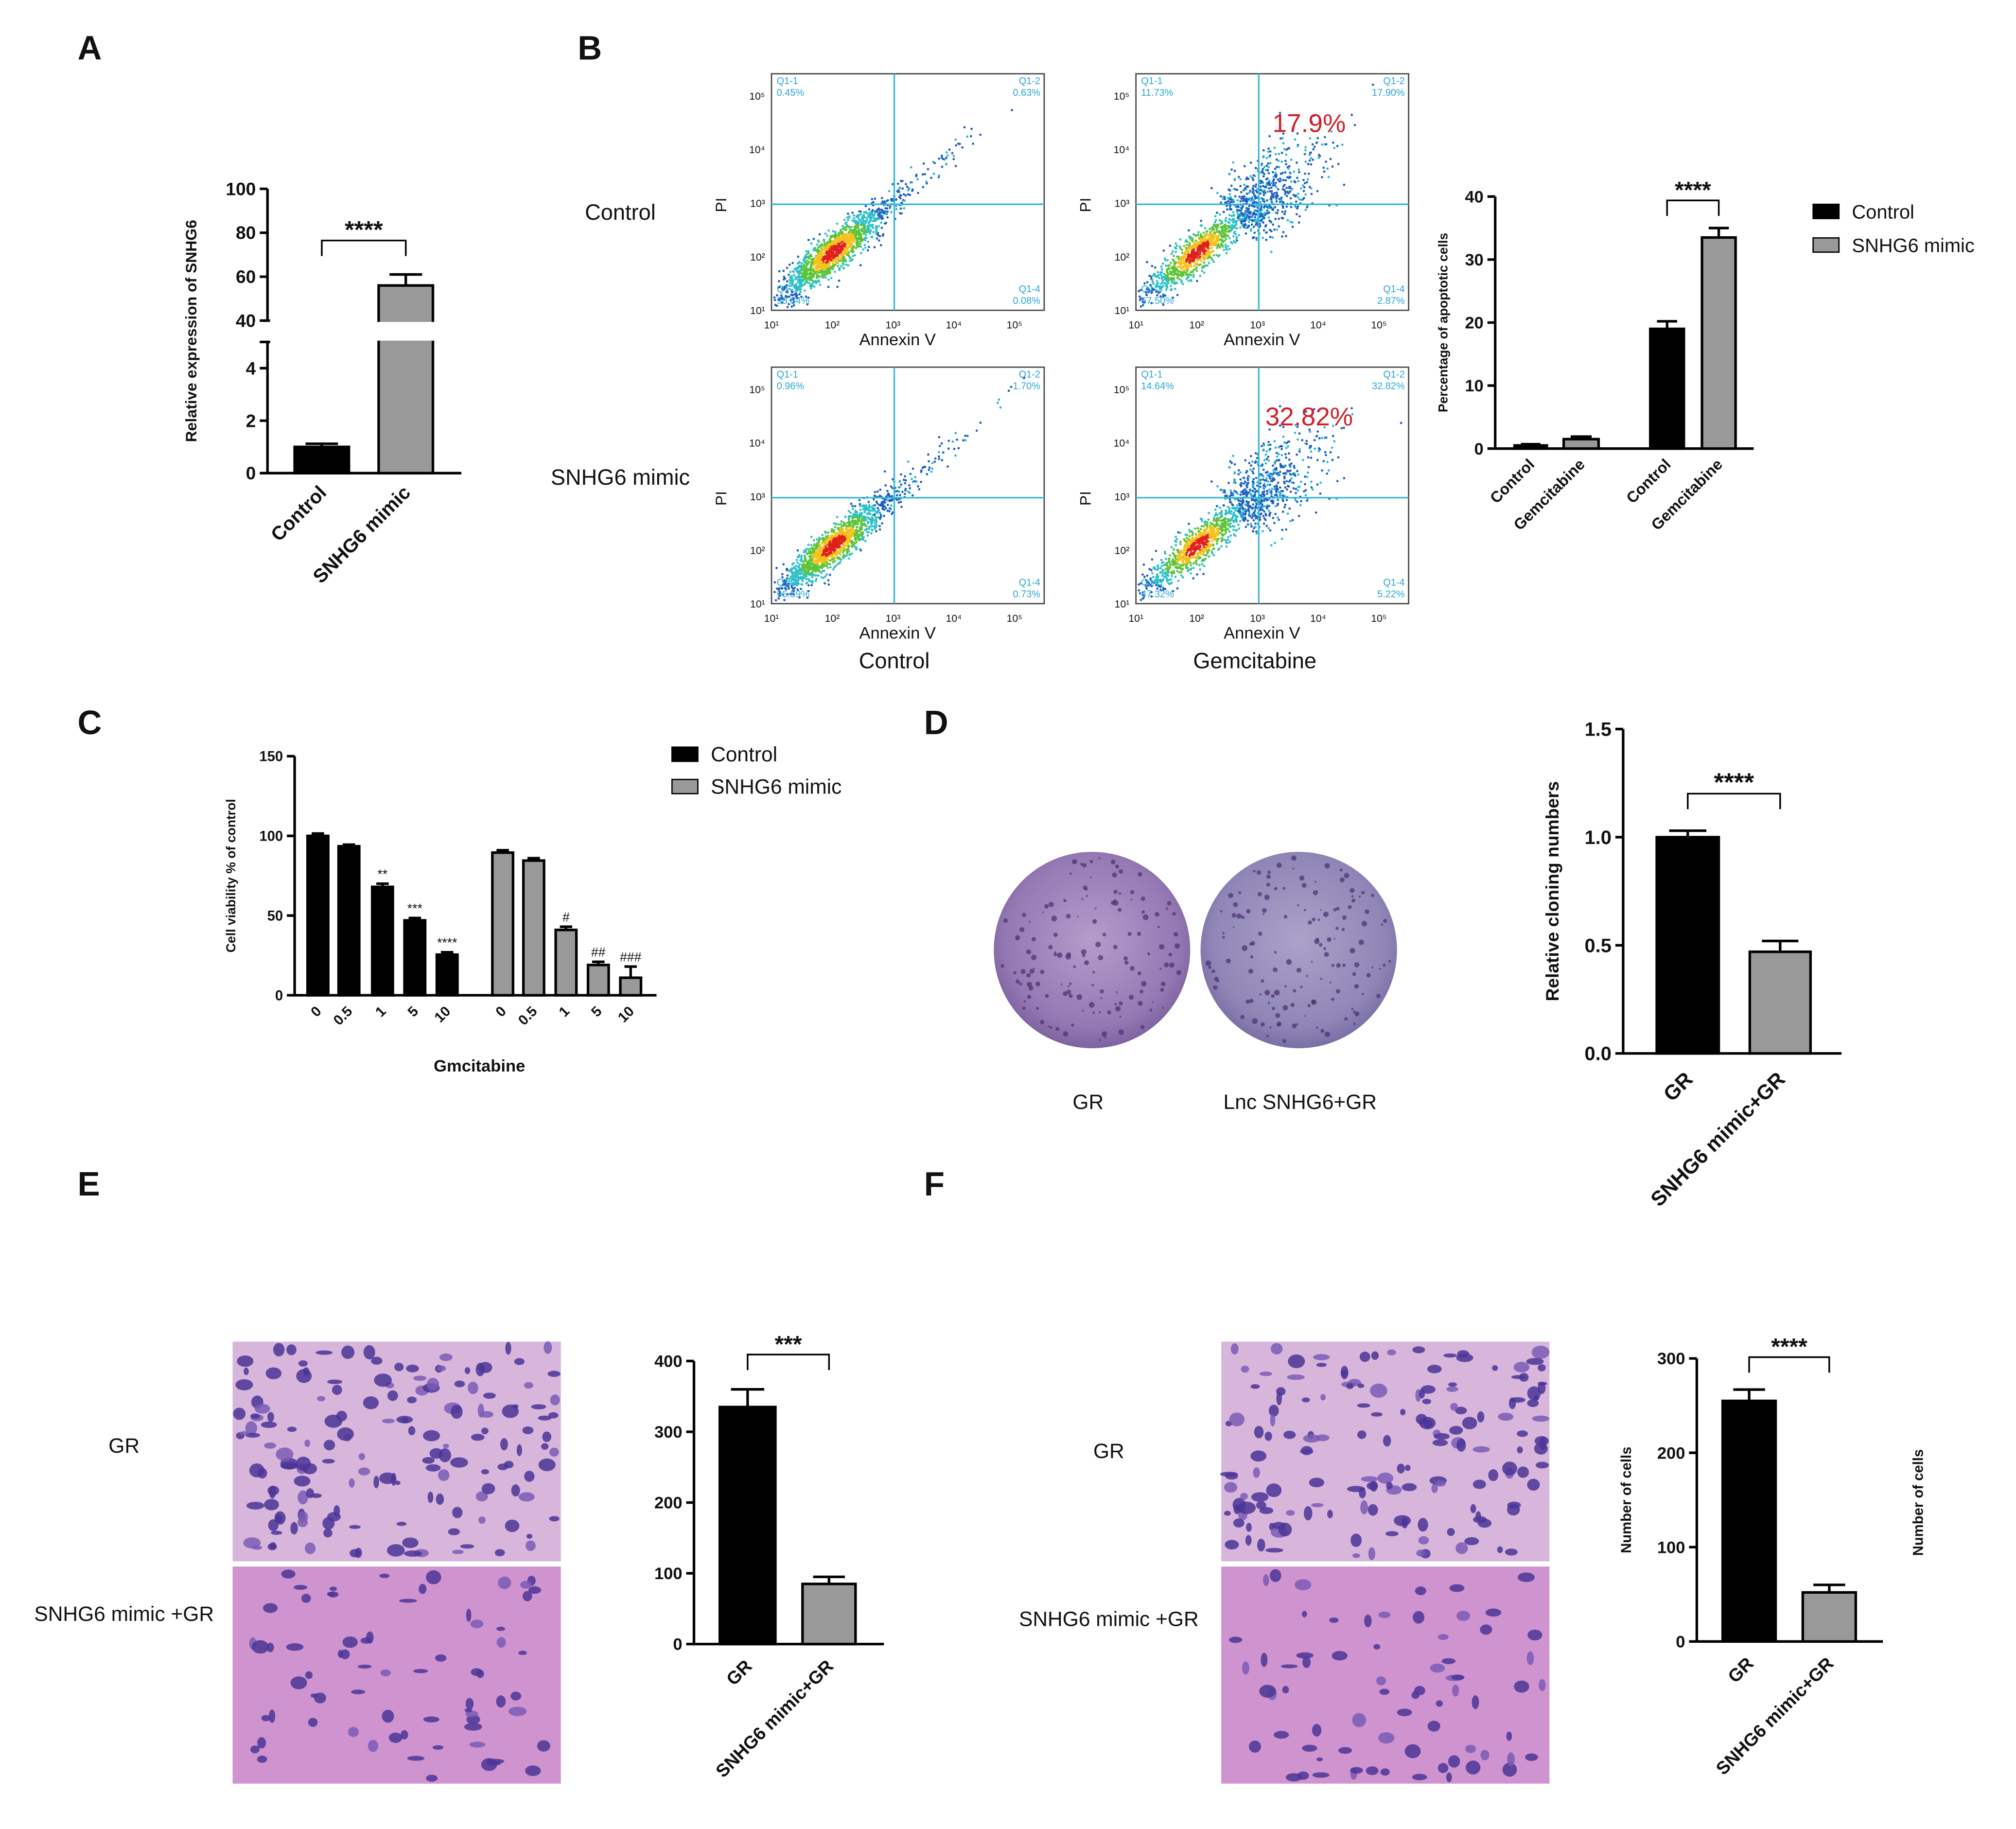 This screenshot has height=1829, width=2016. Describe the element at coordinates (598, 952) in the screenshot. I see `significance-label: ##` at that location.